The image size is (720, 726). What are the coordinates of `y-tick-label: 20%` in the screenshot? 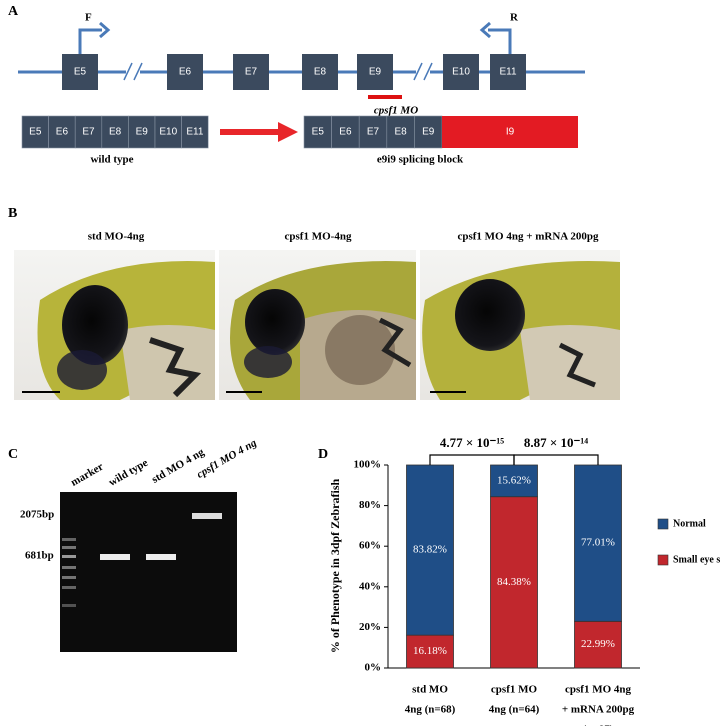 It's located at (370, 627).